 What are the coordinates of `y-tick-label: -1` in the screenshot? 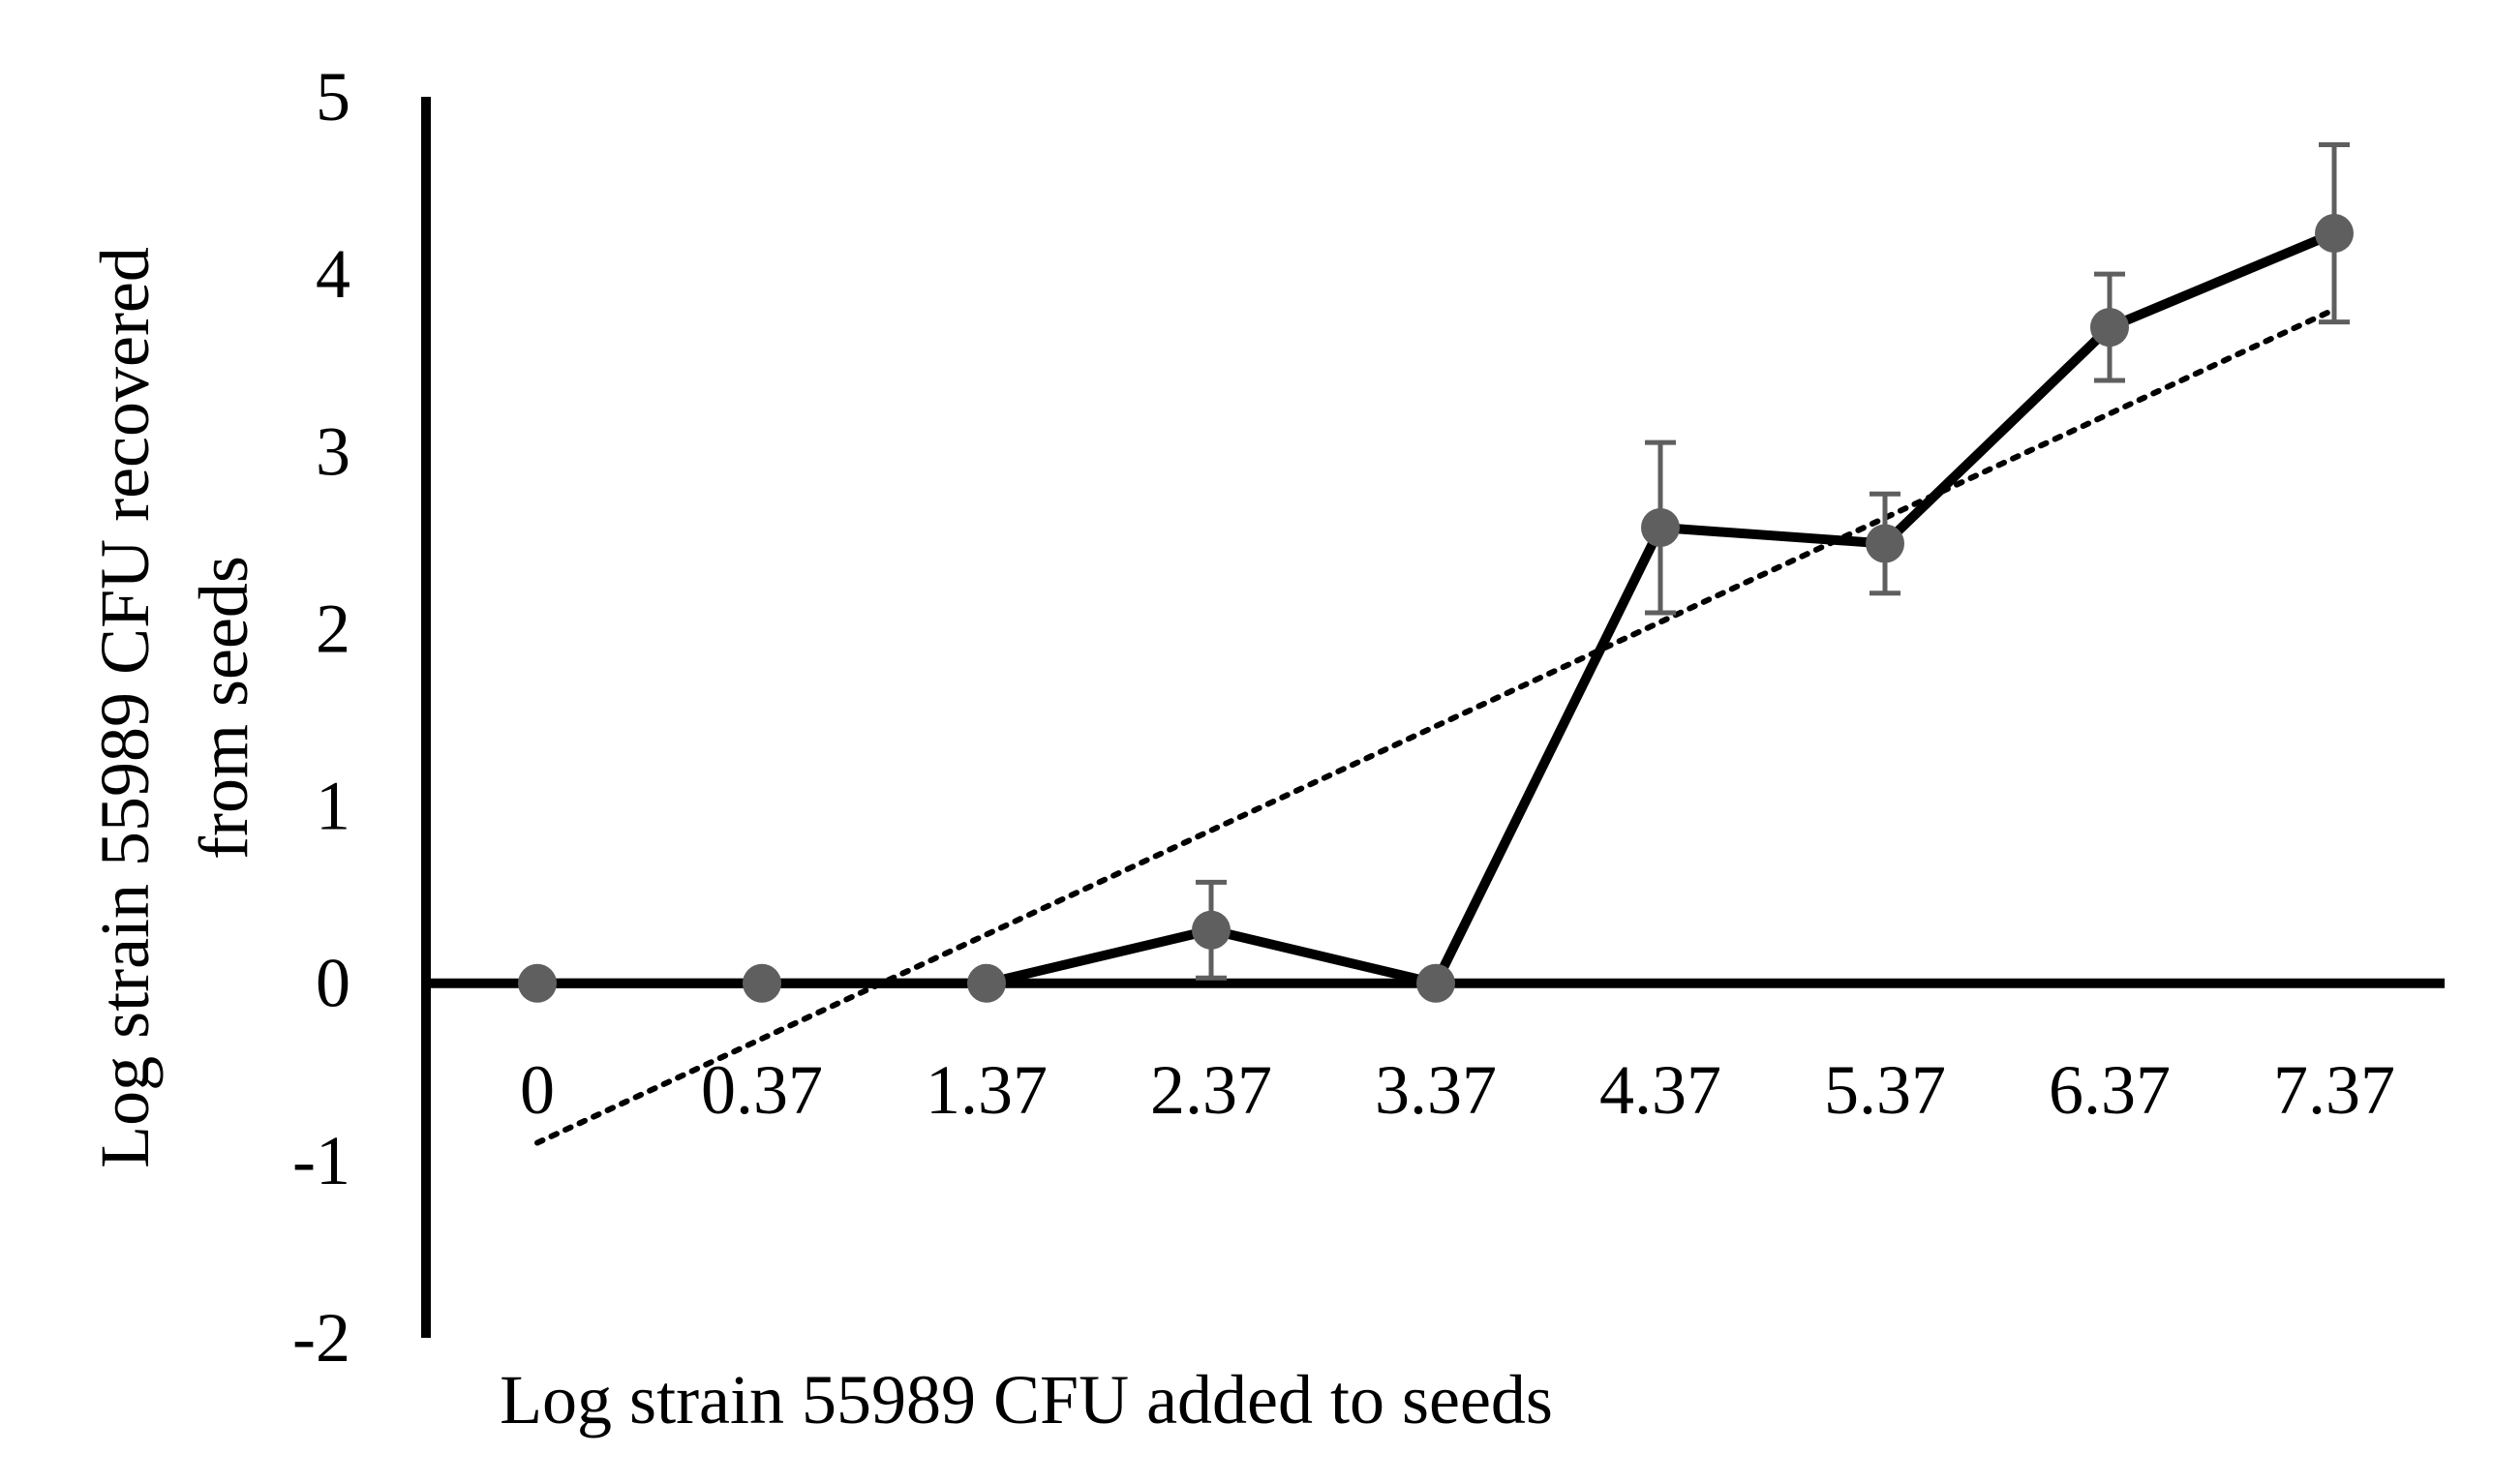 It's located at (321, 1160).